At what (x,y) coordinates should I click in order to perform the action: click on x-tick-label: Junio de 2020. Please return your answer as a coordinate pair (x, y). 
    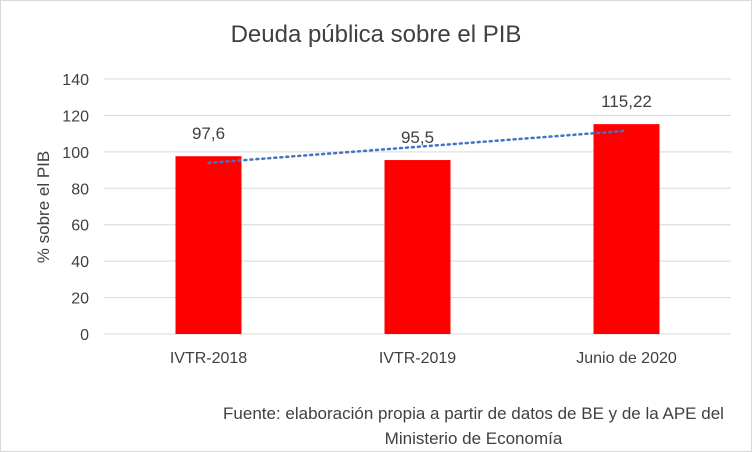
    Looking at the image, I should click on (626, 358).